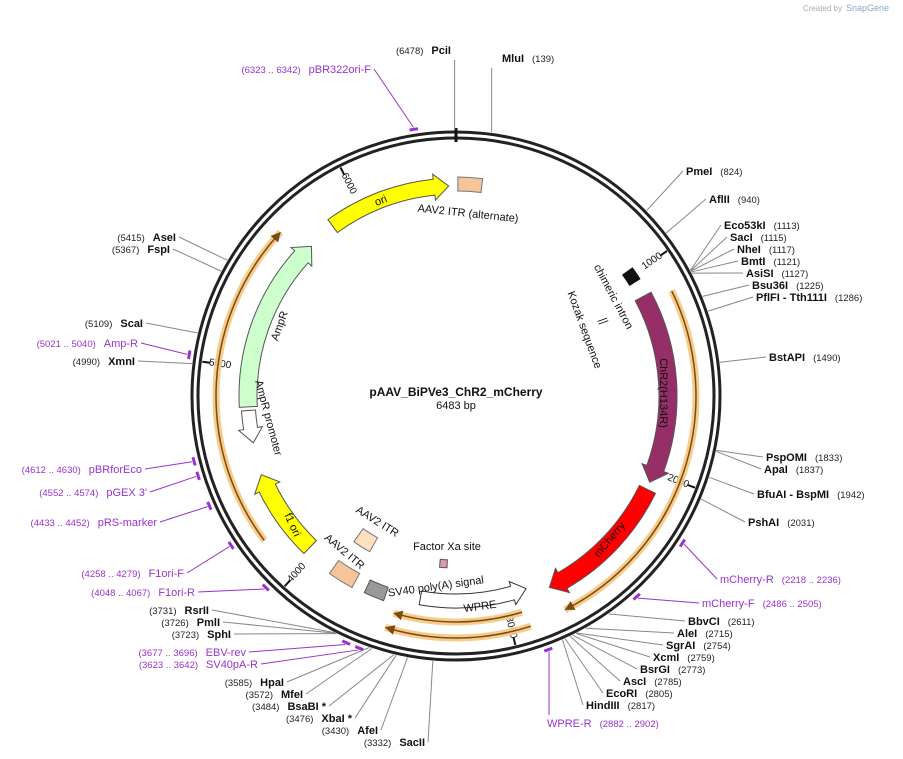  I want to click on enzyme-label: (3723) SphI, so click(201, 635).